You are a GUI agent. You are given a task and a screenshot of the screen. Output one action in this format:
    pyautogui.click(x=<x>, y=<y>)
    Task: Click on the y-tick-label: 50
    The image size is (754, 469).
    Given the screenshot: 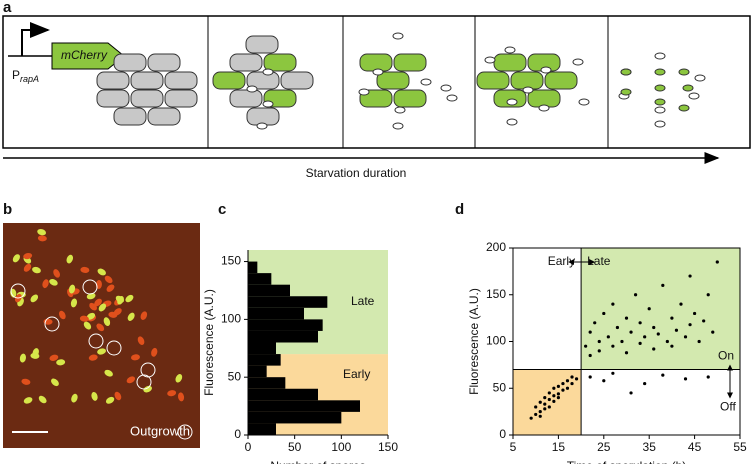 What is the action you would take?
    pyautogui.click(x=235, y=376)
    